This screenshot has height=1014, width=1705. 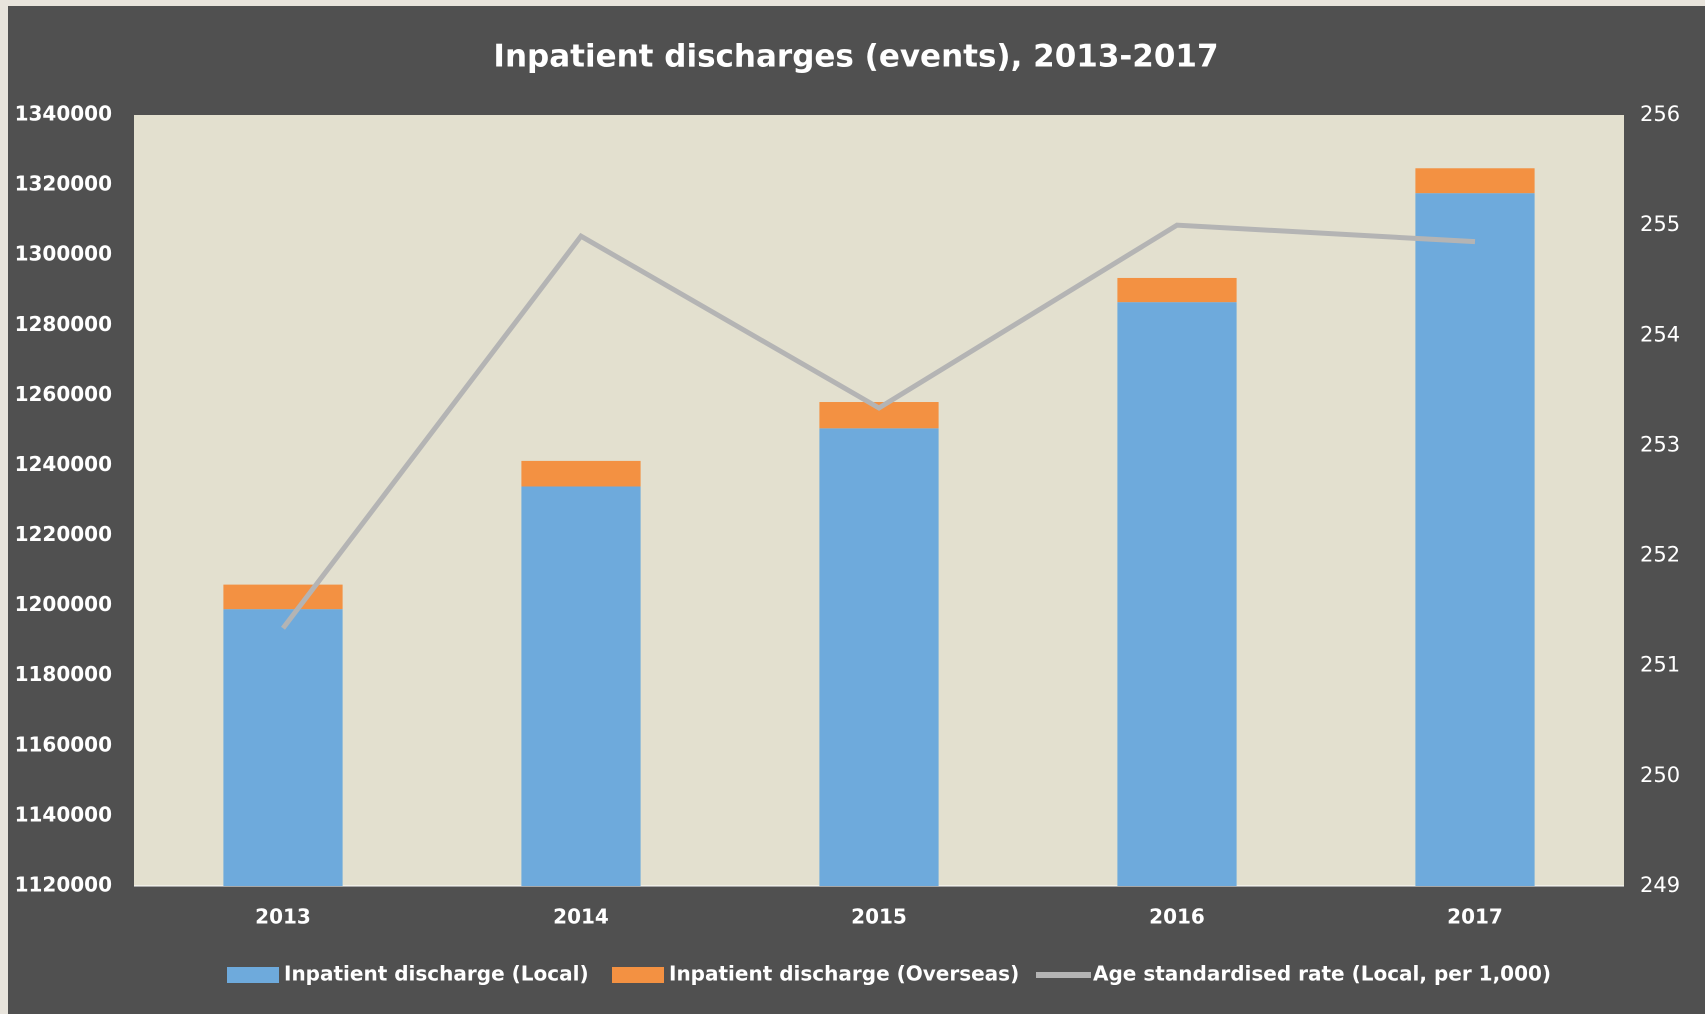 What do you see at coordinates (63, 885) in the screenshot?
I see `y-tick-label: 1120000` at bounding box center [63, 885].